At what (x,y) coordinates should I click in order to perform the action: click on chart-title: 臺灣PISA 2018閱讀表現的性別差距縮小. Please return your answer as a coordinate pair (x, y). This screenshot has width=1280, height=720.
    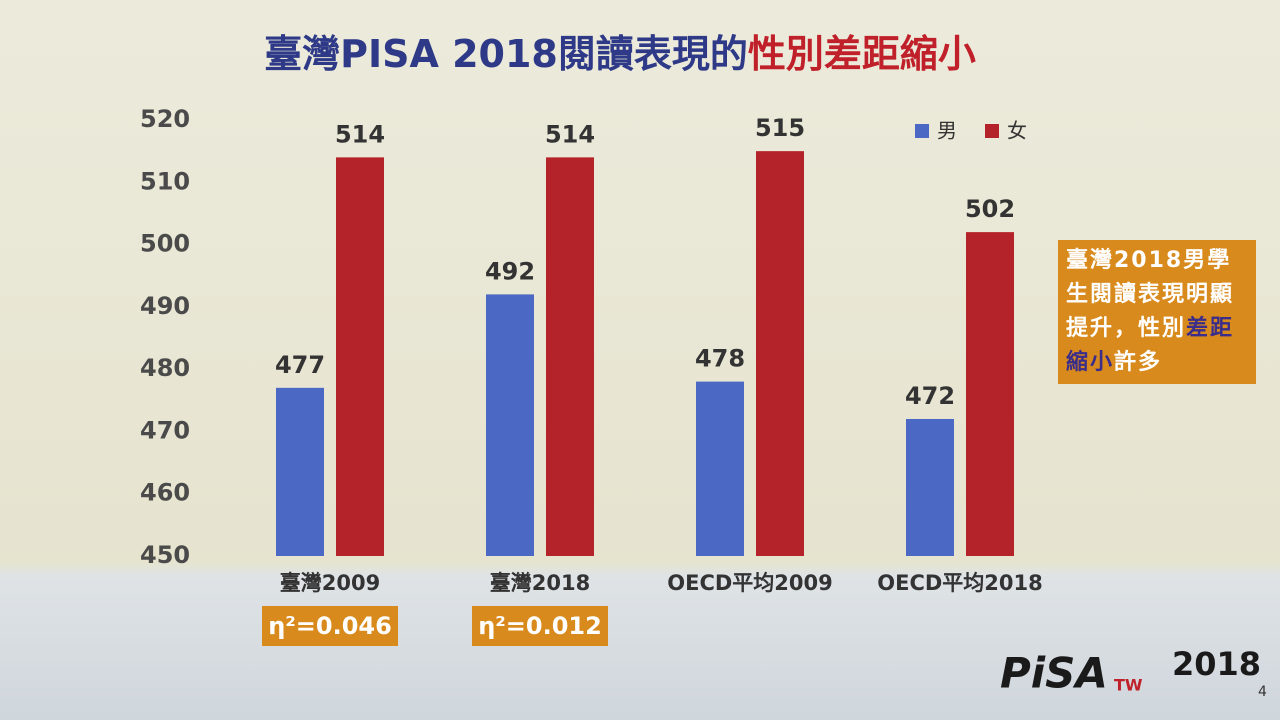
    Looking at the image, I should click on (620, 54).